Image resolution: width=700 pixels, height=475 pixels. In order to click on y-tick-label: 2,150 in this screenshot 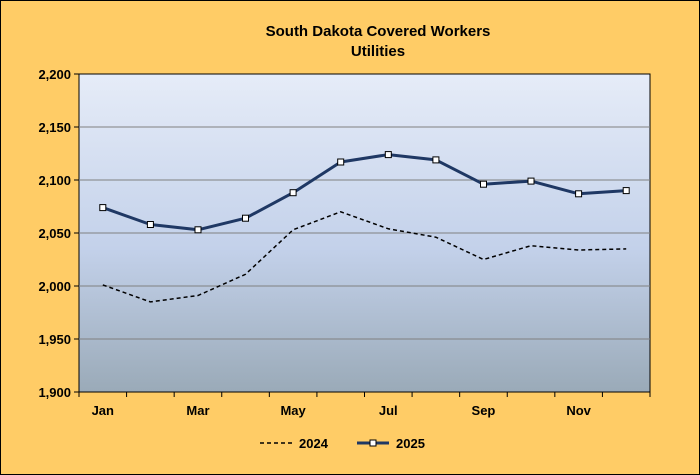, I will do `click(54, 127)`.